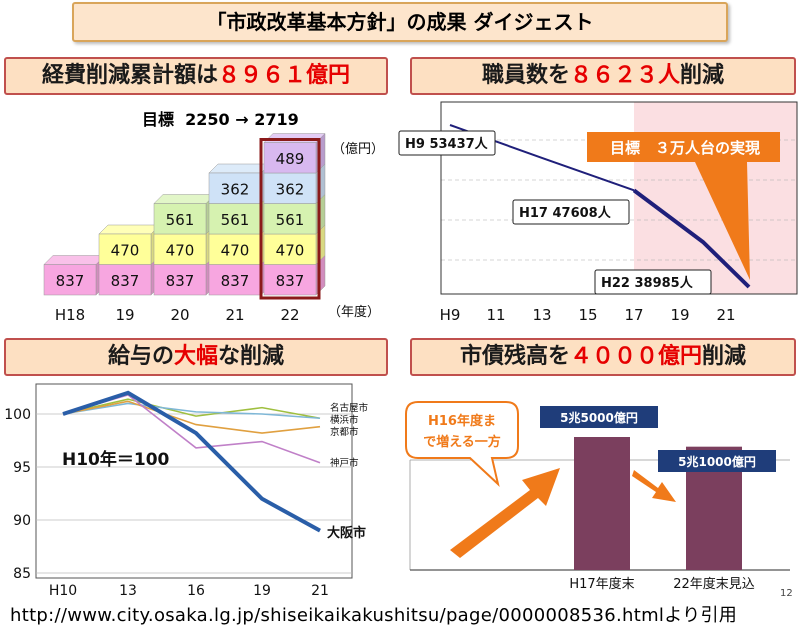 Image resolution: width=800 pixels, height=627 pixels. I want to click on panel4-header: 市債残高を４０００億円削減, so click(603, 357).